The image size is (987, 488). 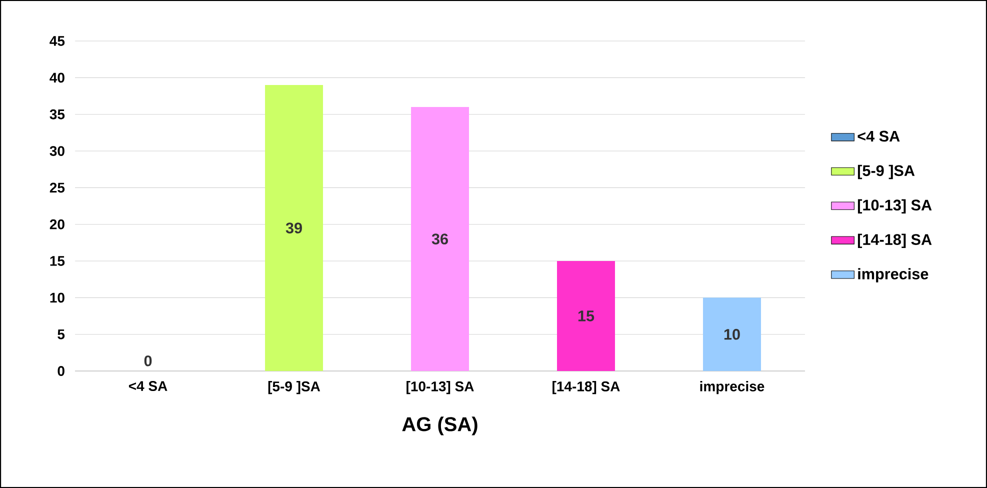 I want to click on legend-label: <4 SA, so click(x=879, y=136).